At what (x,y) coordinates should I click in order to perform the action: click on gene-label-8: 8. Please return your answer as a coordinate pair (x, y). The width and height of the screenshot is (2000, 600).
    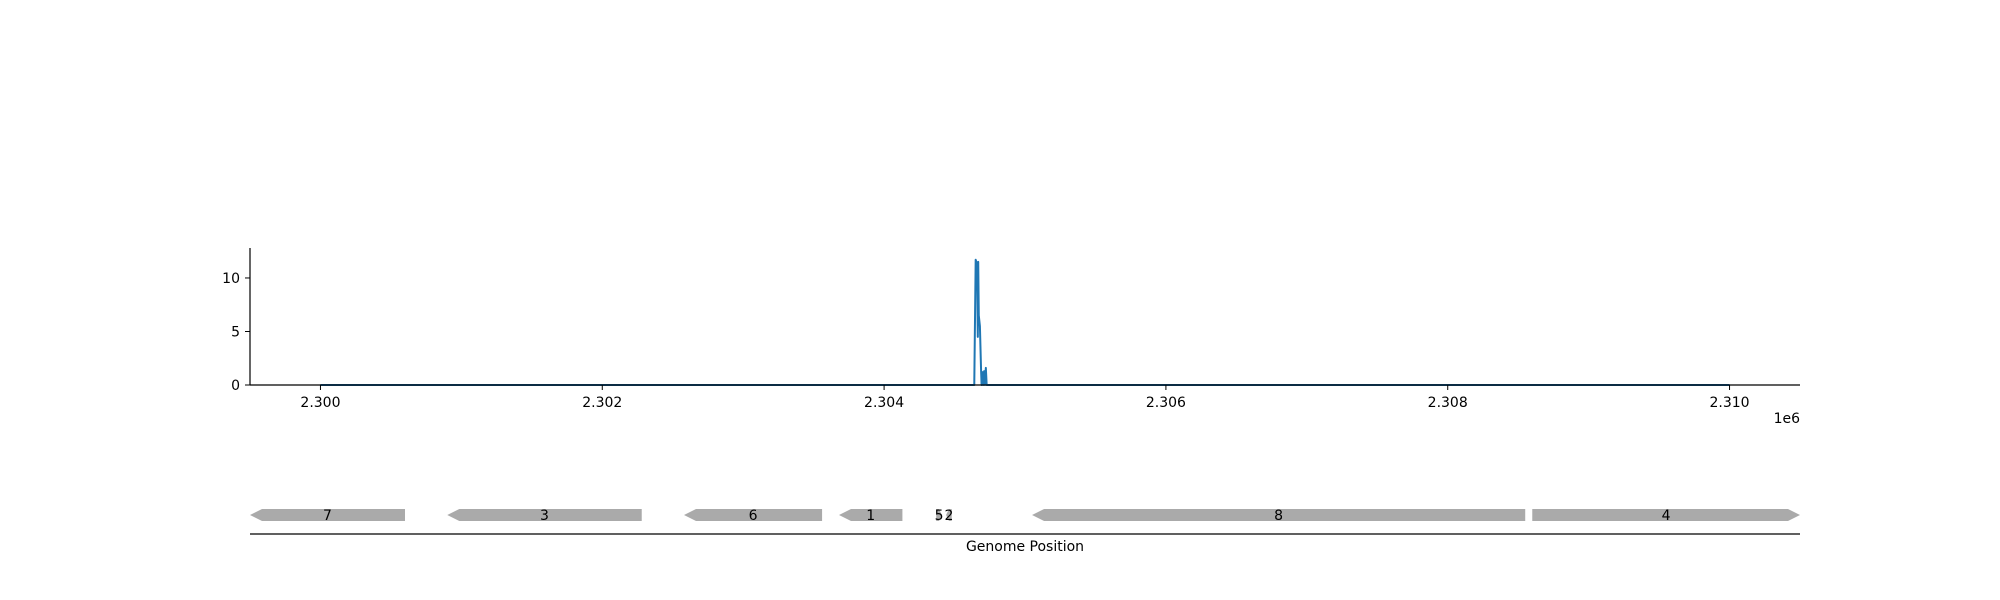
    Looking at the image, I should click on (1278, 516).